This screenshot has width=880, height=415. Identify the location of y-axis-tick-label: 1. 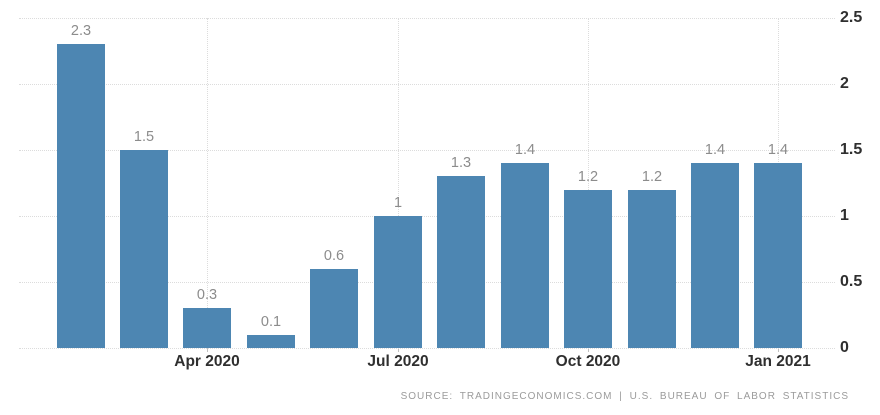
(844, 215).